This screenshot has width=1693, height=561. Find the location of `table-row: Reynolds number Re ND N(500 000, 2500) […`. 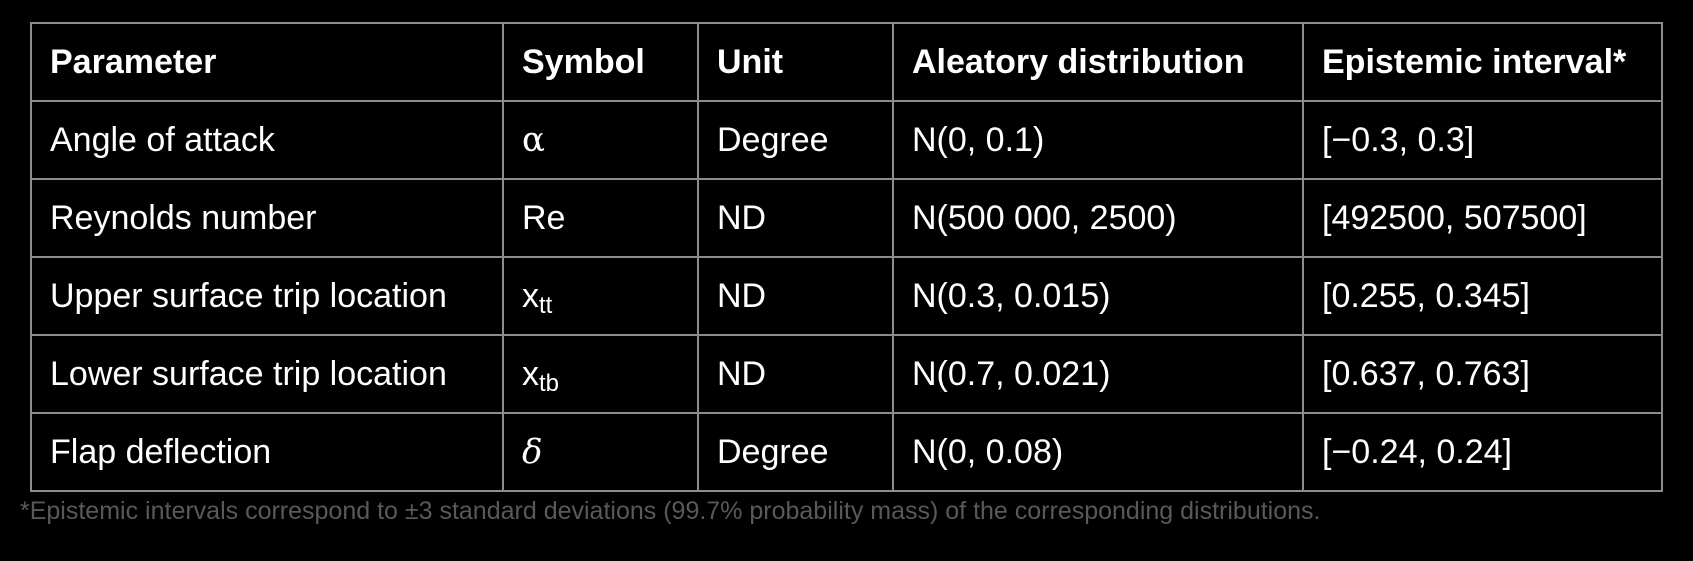

table-row: Reynolds number Re ND N(500 000, 2500) [… is located at coordinates (846, 218).